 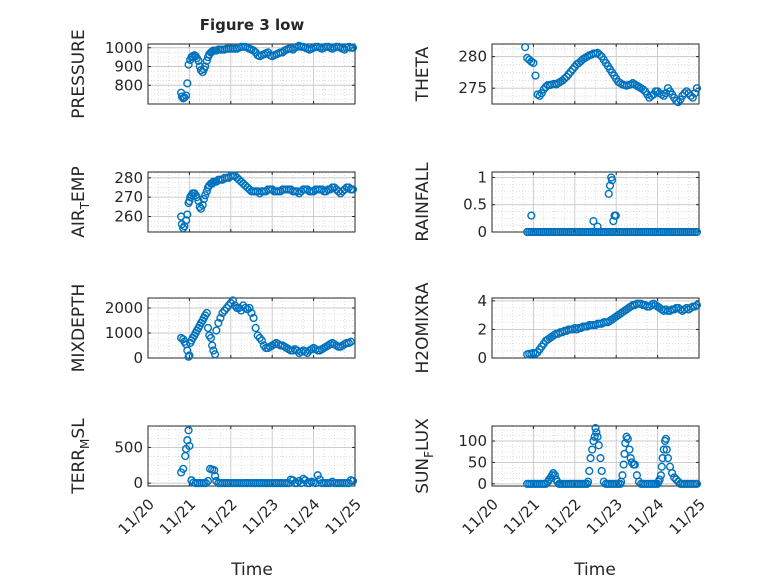 I want to click on x-axis-label-right: Time, so click(x=594, y=570).